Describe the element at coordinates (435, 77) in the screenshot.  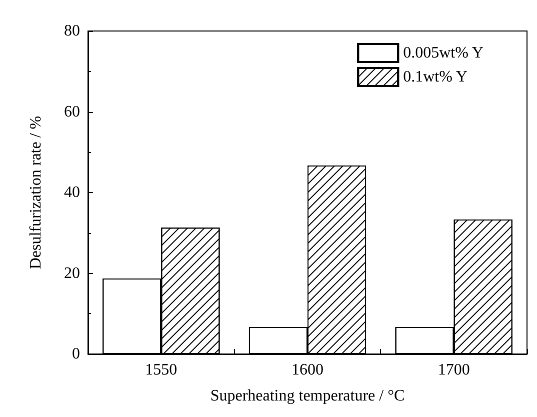
I see `legend-label: 0.1wt% Y` at that location.